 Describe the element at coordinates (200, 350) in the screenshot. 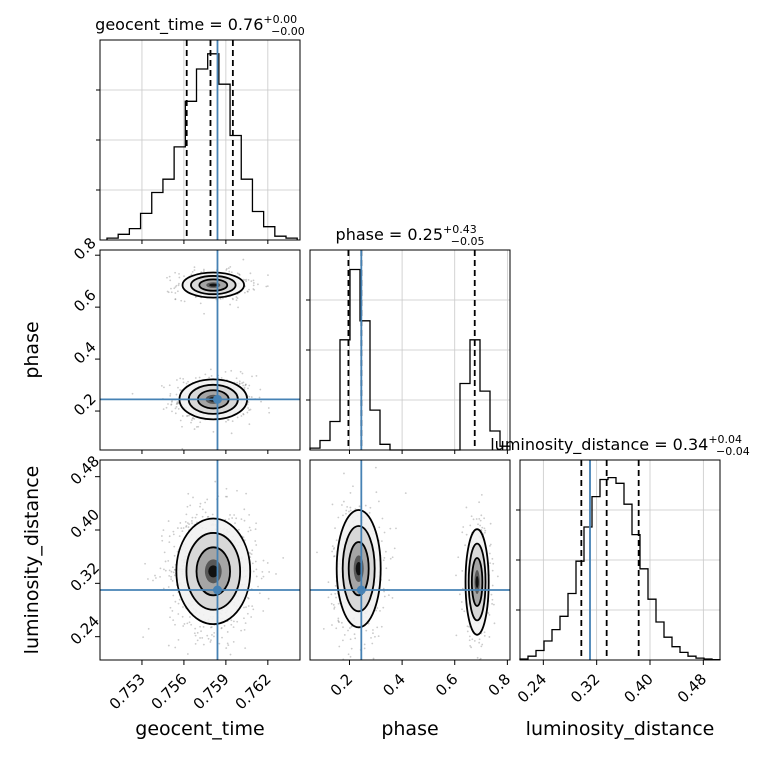

I see `pair-frame` at that location.